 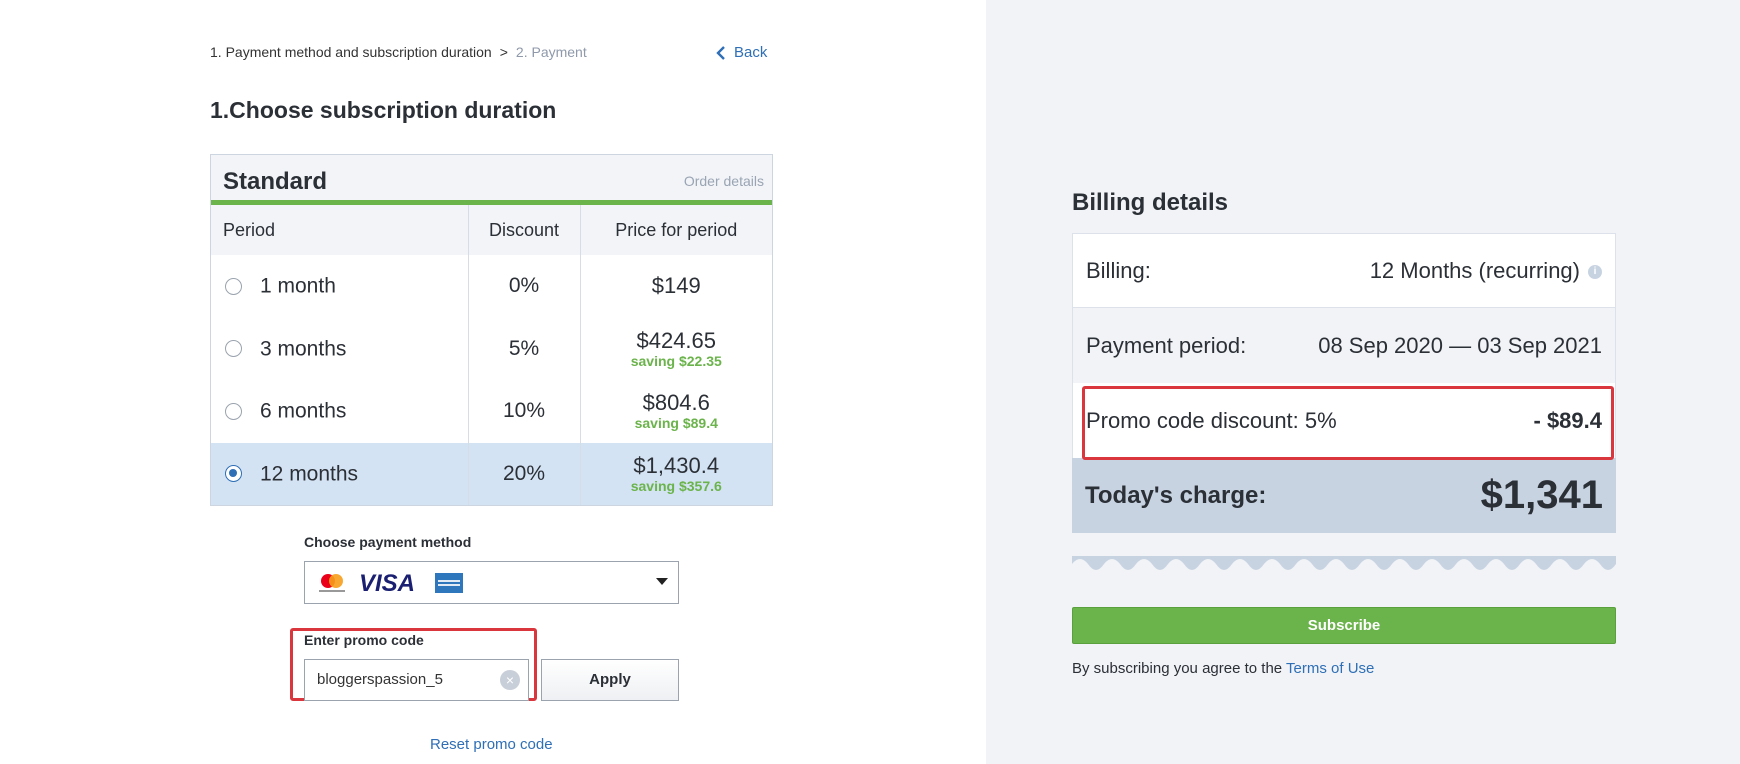 I want to click on billing-value-wrap: 12 Months (recurring) i, so click(x=1486, y=271).